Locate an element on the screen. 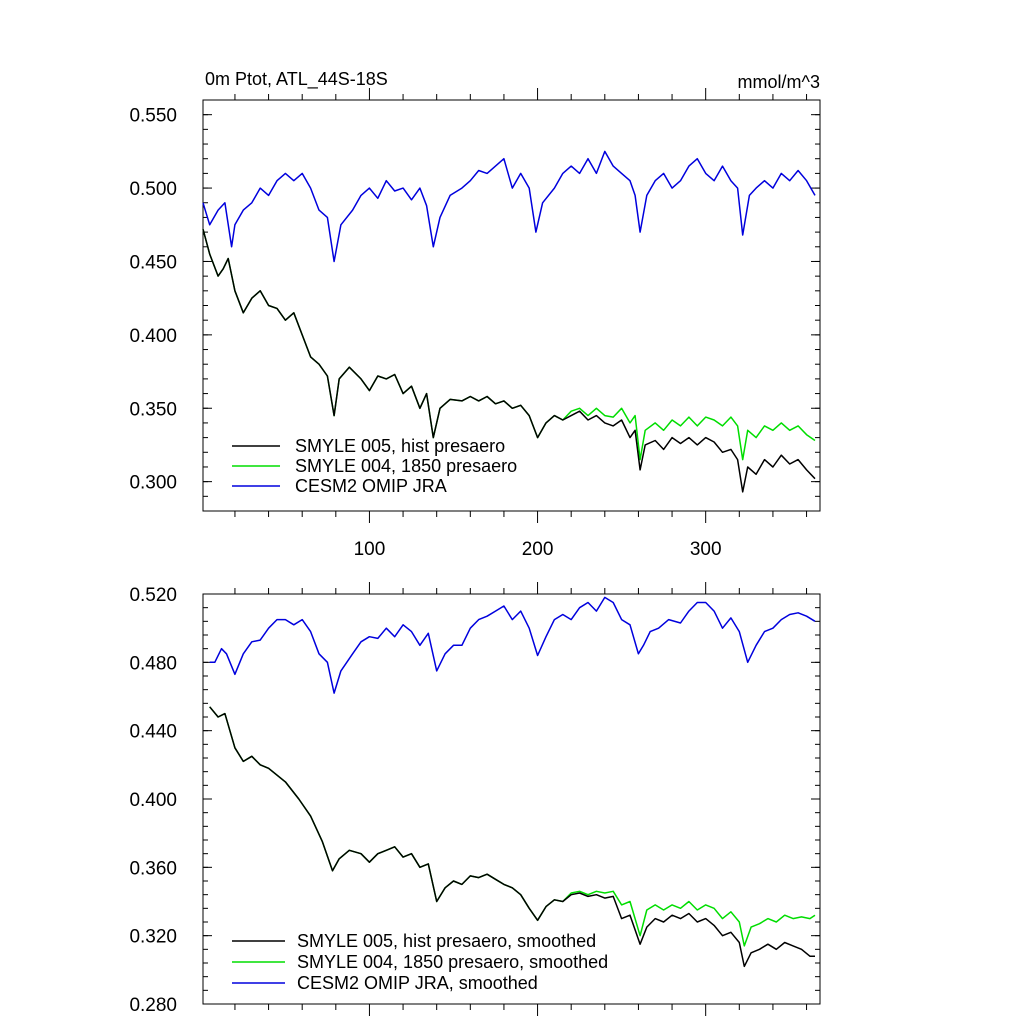  y-tick-label: 0.500 is located at coordinates (153, 189).